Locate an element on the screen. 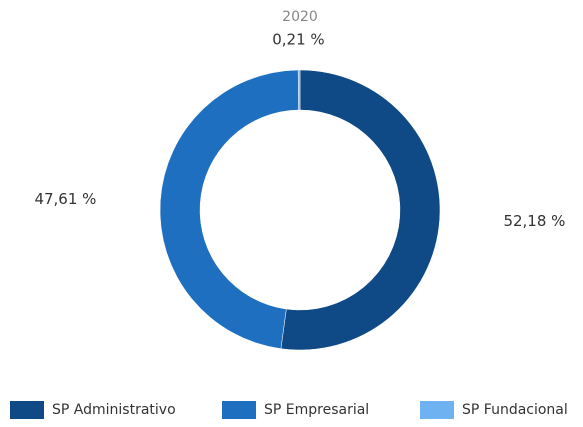  chart-title: 2020 is located at coordinates (300, 17).